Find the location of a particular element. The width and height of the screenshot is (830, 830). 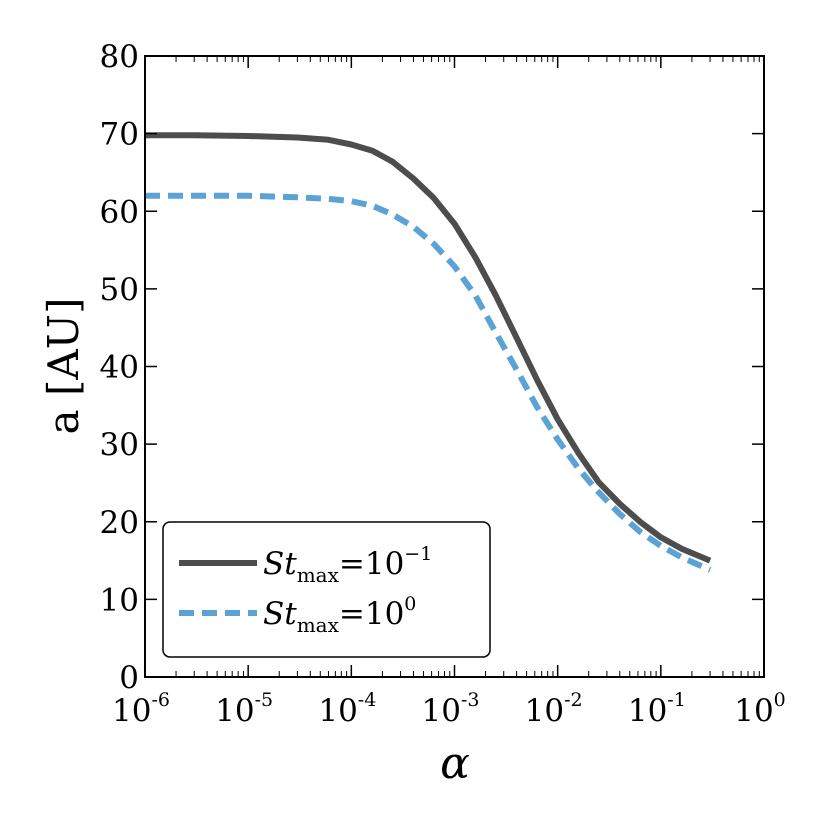

y-tick-label: 0 is located at coordinates (129, 678).